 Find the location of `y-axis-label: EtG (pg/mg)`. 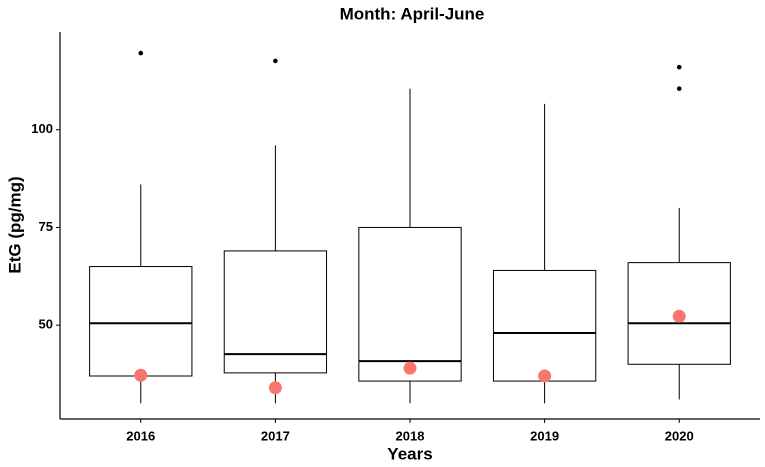

y-axis-label: EtG (pg/mg) is located at coordinates (14, 224).